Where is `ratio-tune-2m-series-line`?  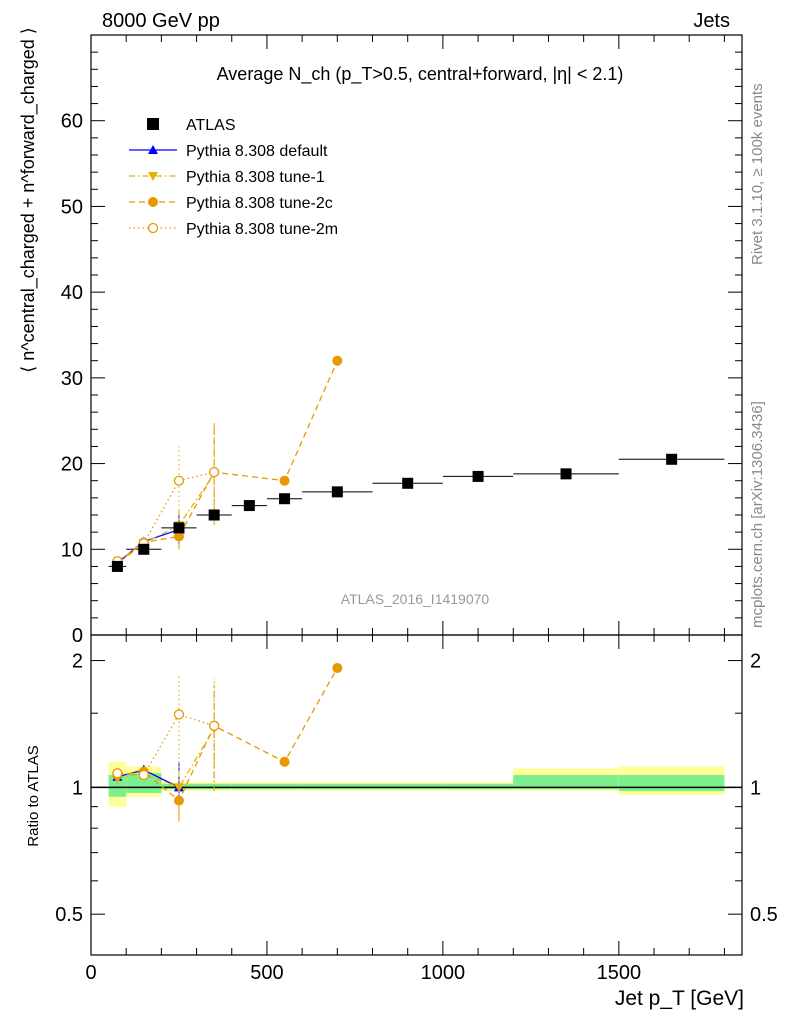 ratio-tune-2m-series-line is located at coordinates (166, 744).